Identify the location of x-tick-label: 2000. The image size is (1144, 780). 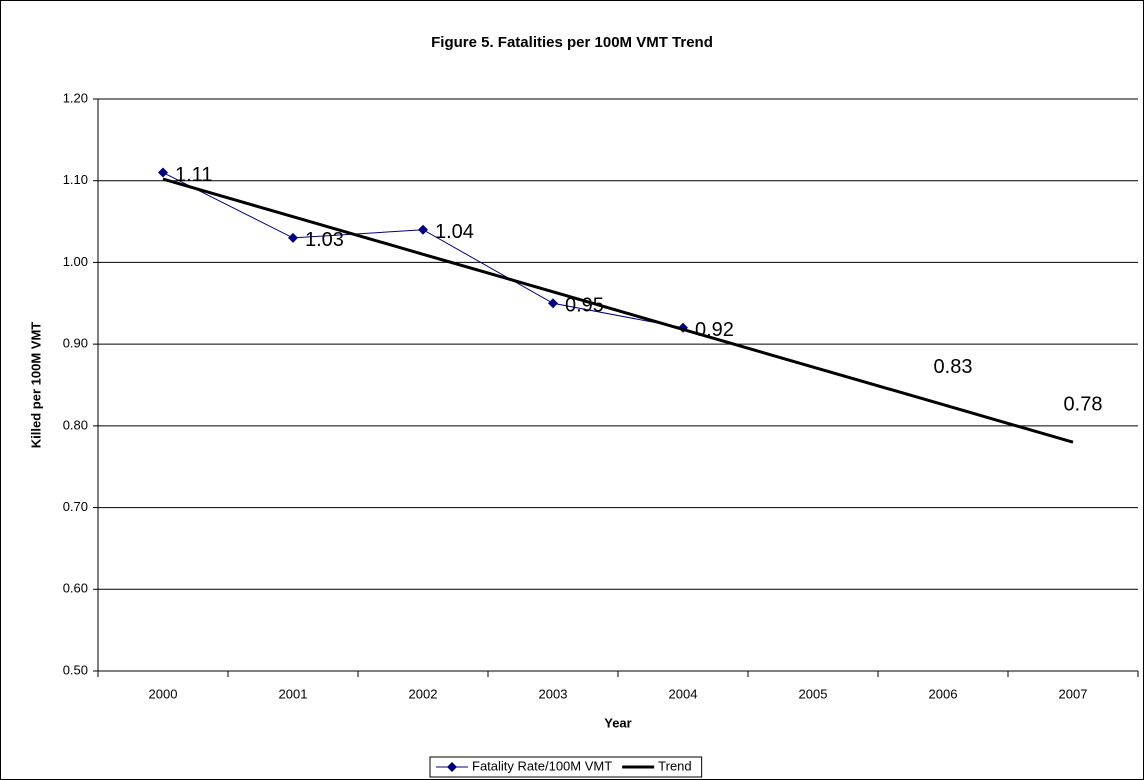
(163, 693).